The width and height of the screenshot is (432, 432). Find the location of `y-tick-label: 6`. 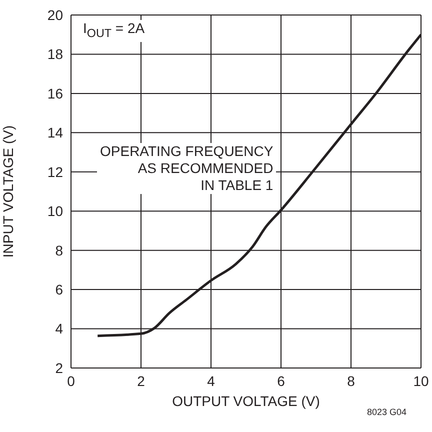

y-tick-label: 6 is located at coordinates (59, 290).